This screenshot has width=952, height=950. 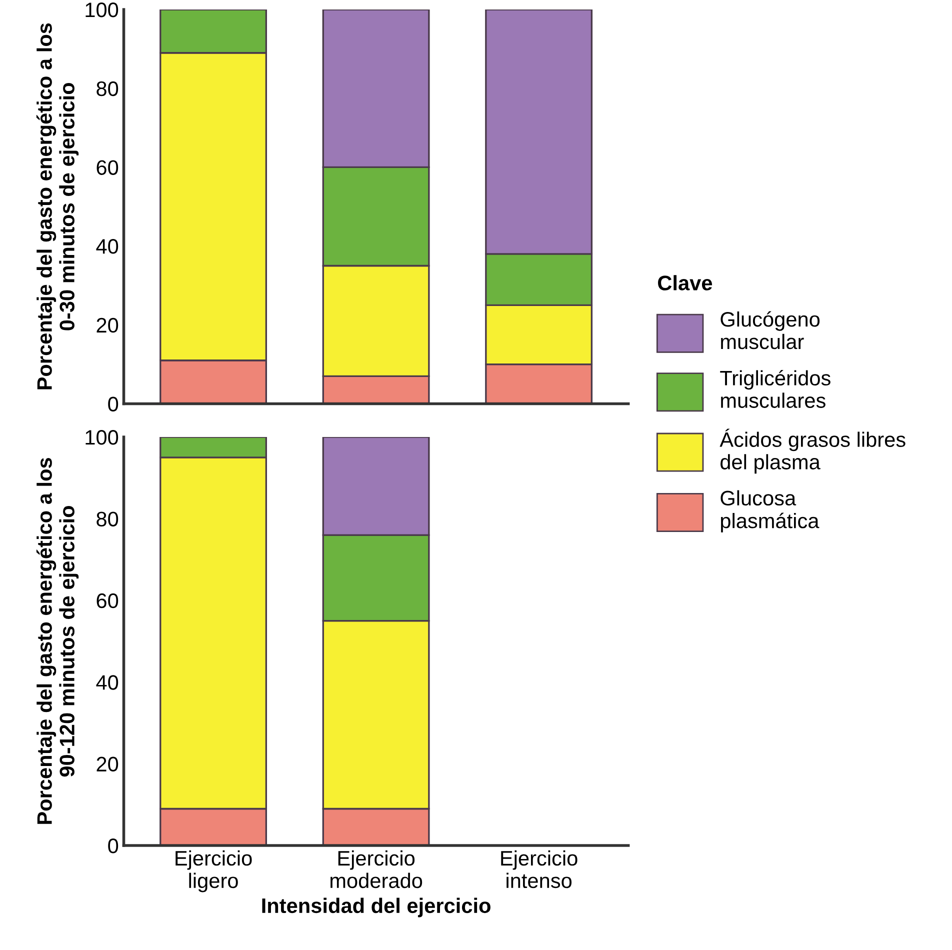 What do you see at coordinates (775, 389) in the screenshot?
I see `legend-label: Triglicéridos musculares` at bounding box center [775, 389].